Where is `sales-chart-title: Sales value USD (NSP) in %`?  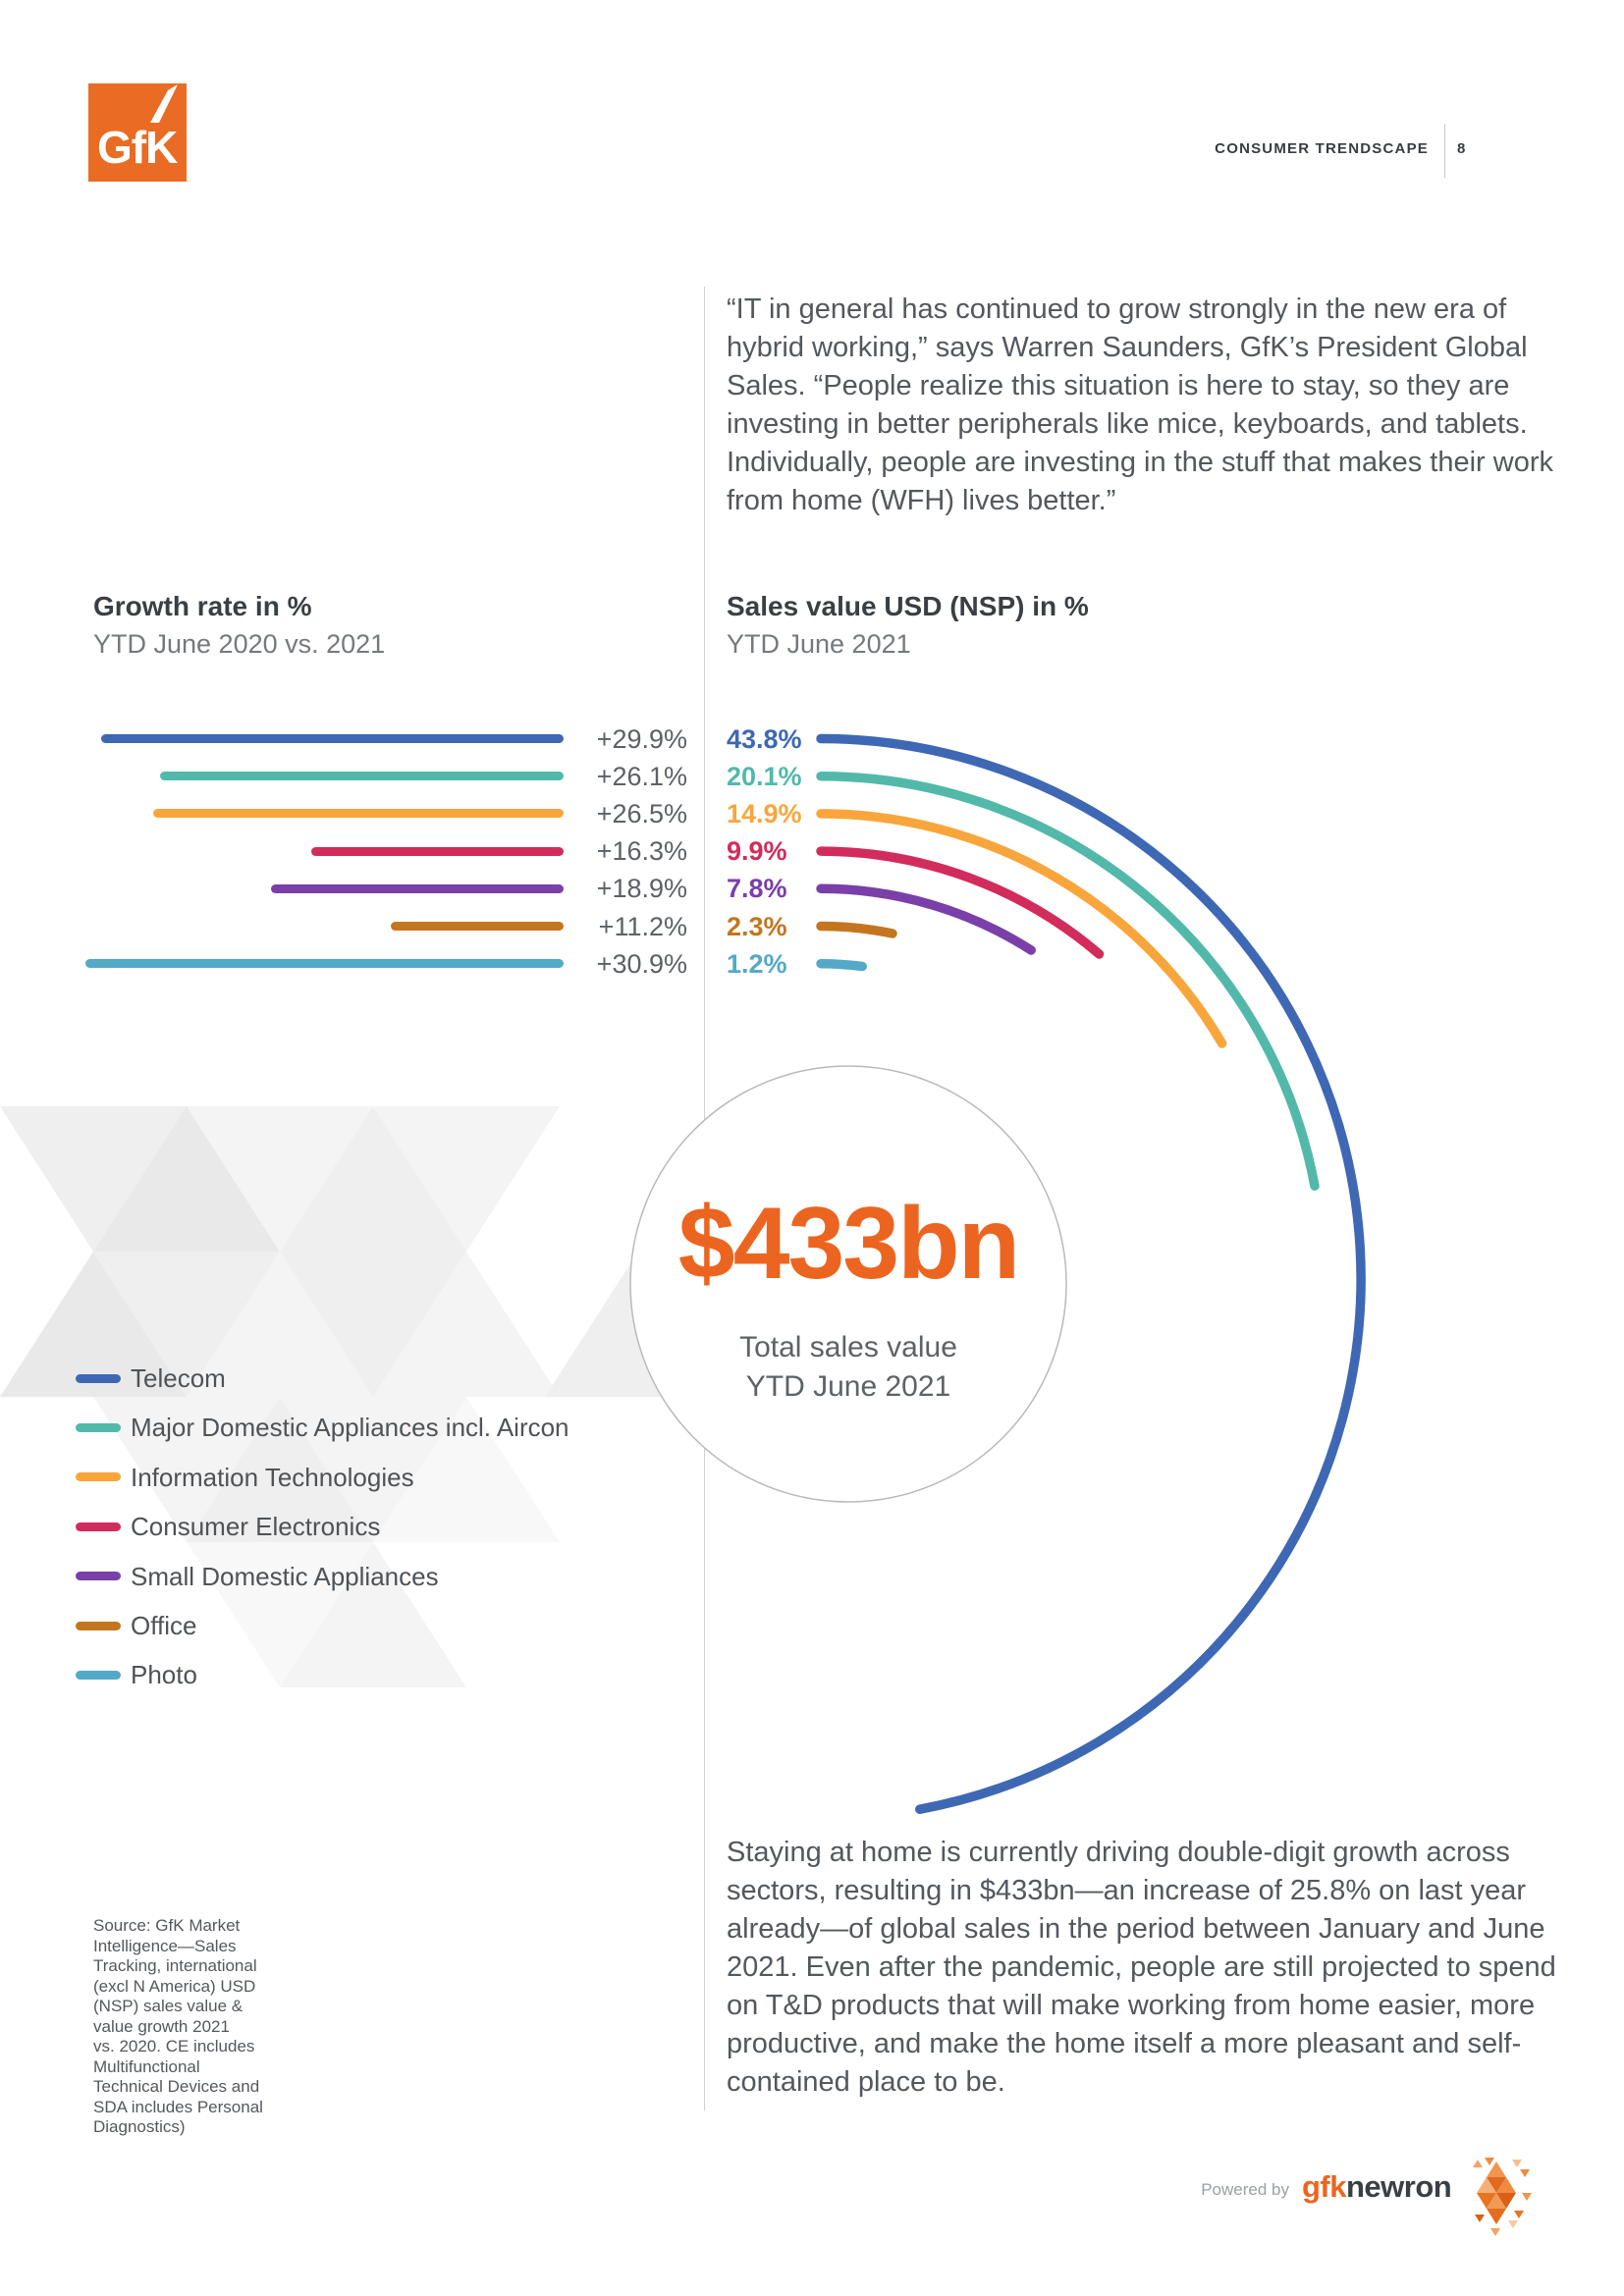 sales-chart-title: Sales value USD (NSP) in % is located at coordinates (908, 606).